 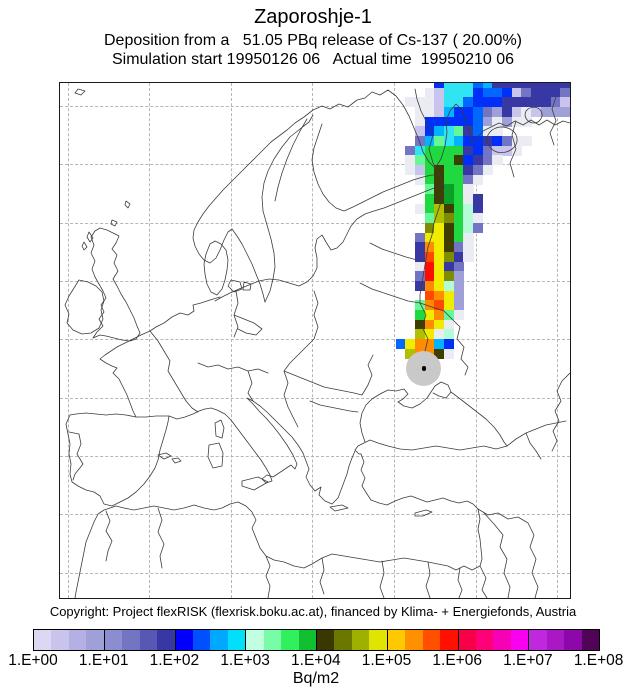 What do you see at coordinates (316, 640) in the screenshot?
I see `colorbar` at bounding box center [316, 640].